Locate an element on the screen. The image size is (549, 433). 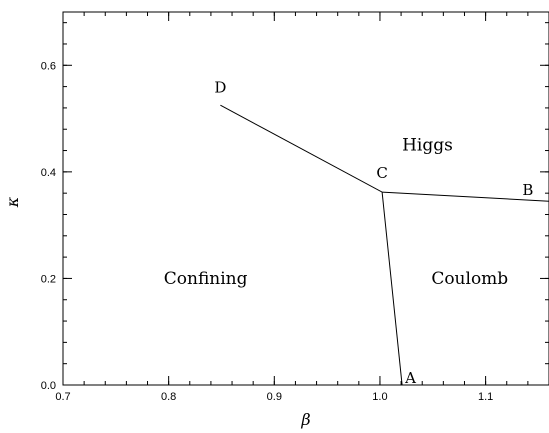
y-axis-label: κ is located at coordinates (12, 202).